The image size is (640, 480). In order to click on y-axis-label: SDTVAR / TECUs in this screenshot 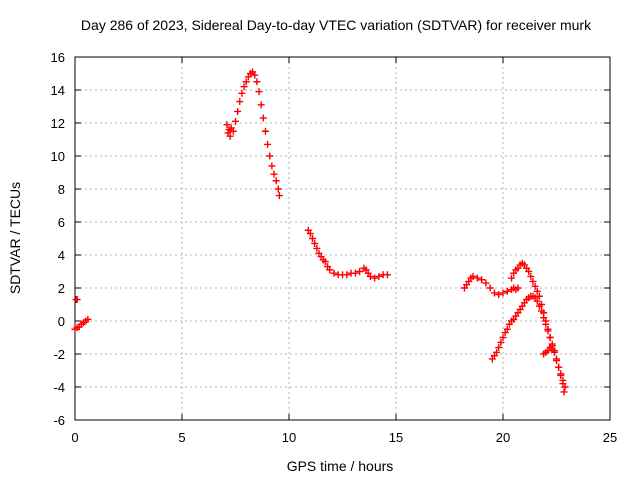, I will do `click(15, 238)`.